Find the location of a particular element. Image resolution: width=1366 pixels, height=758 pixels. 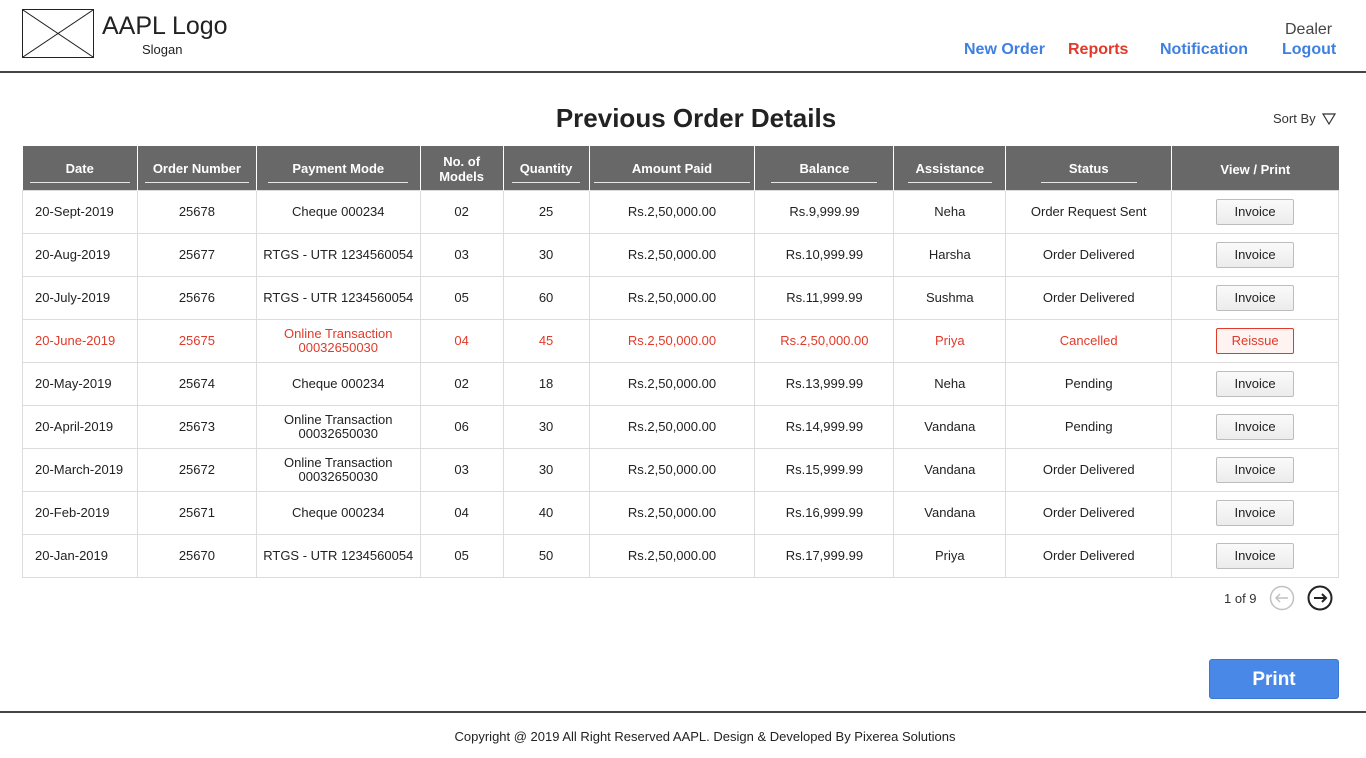

cell-order-number: 25671 is located at coordinates (196, 513).